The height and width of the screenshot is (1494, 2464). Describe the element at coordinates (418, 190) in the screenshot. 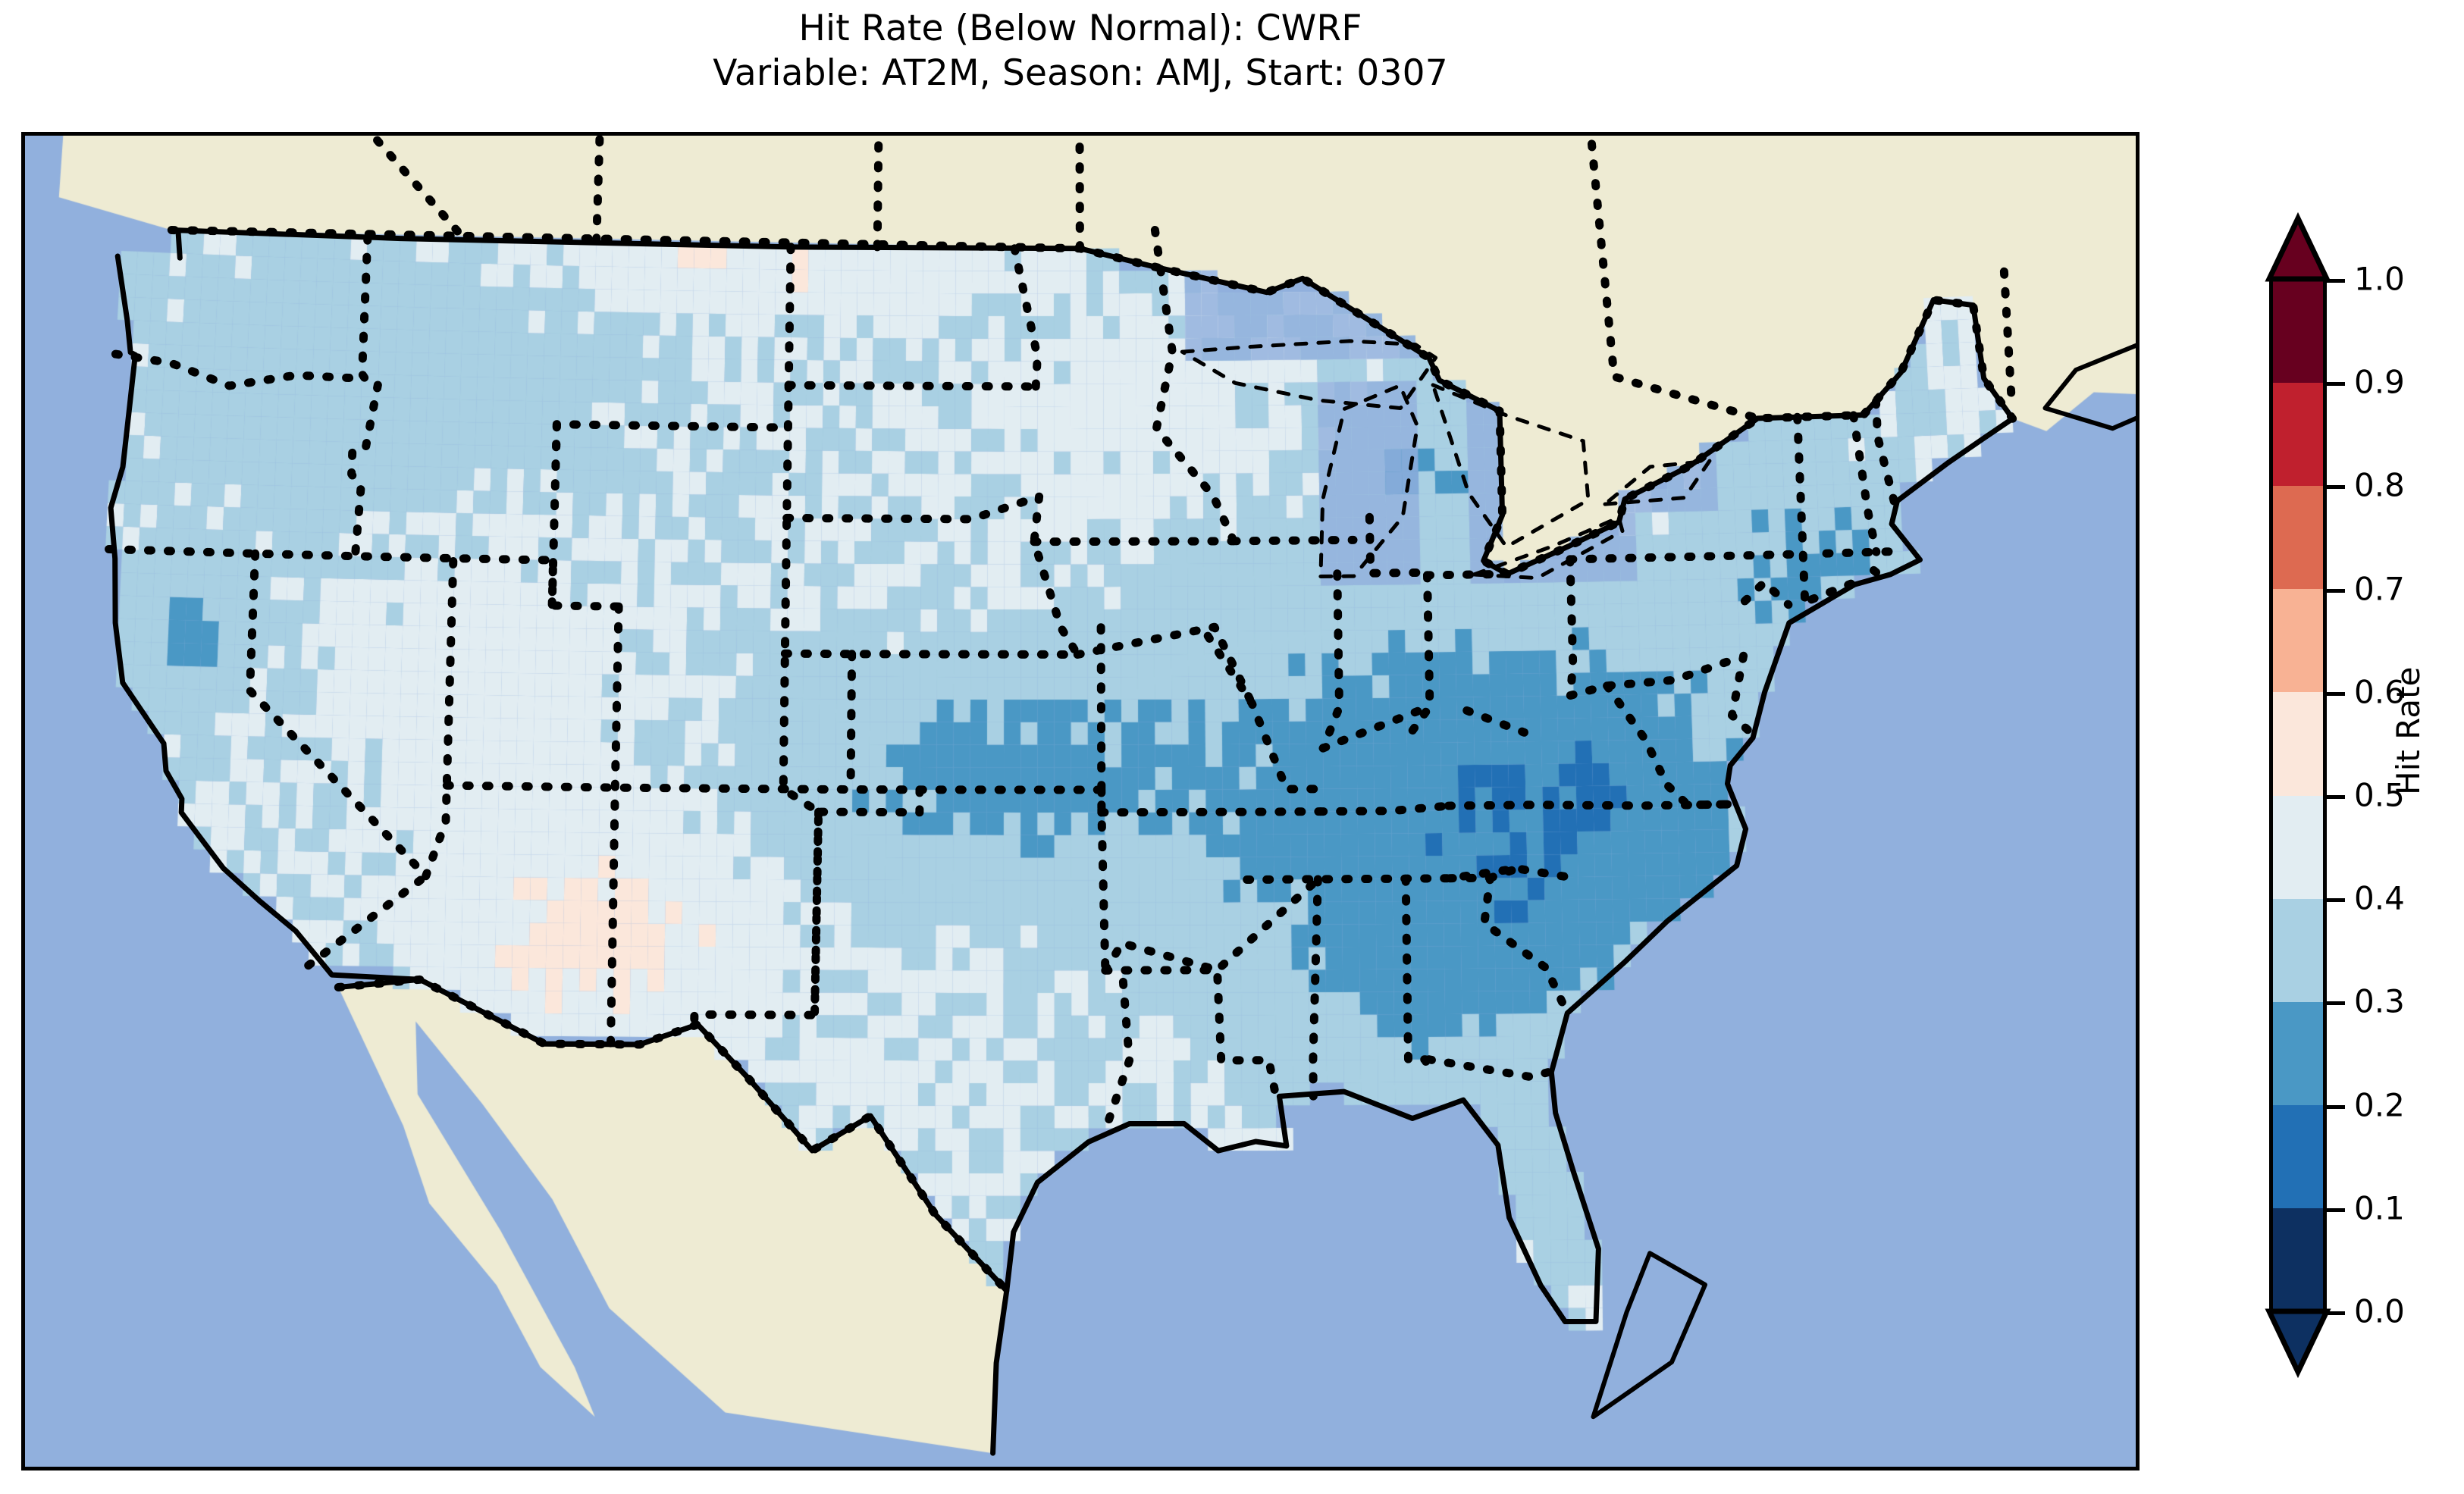

I see `border-bc-ab` at that location.